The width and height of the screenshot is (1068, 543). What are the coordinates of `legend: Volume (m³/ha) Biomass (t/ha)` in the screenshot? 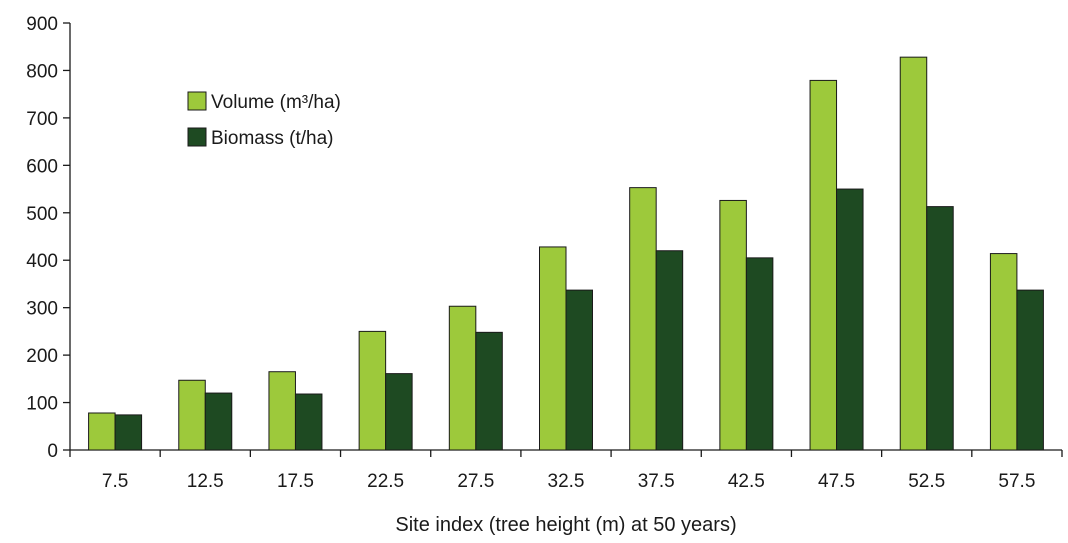 It's located at (264, 120).